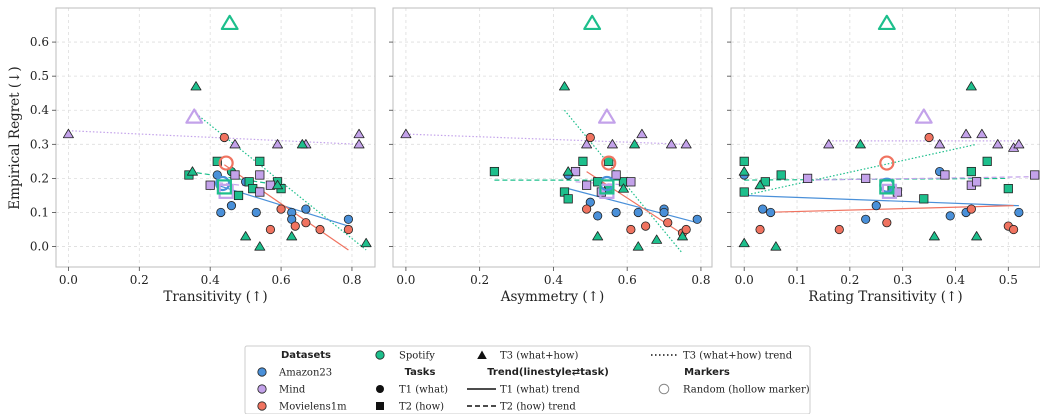 The height and width of the screenshot is (414, 1040). Describe the element at coordinates (548, 372) in the screenshot. I see `legend-trend-title: Trend(linestyle⇄task)` at that location.